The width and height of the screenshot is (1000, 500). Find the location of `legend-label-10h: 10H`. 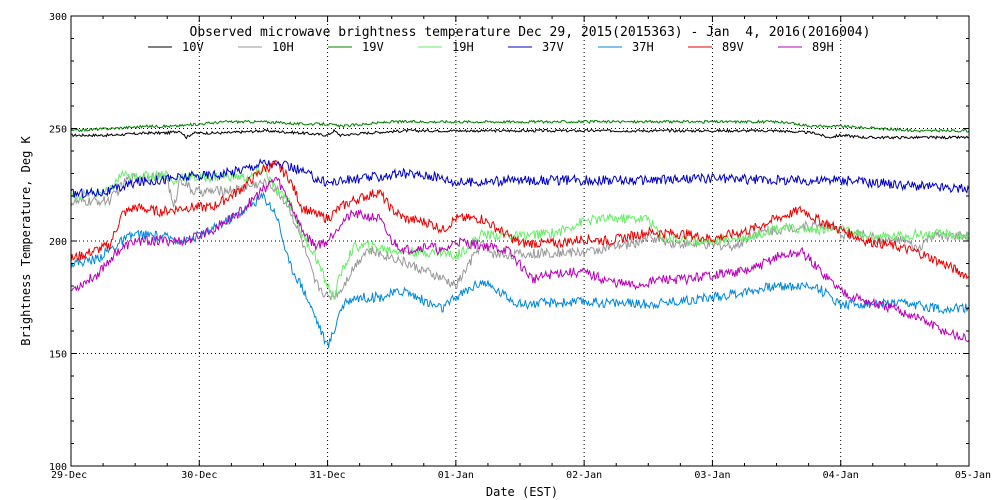

legend-label-10h: 10H is located at coordinates (283, 47).